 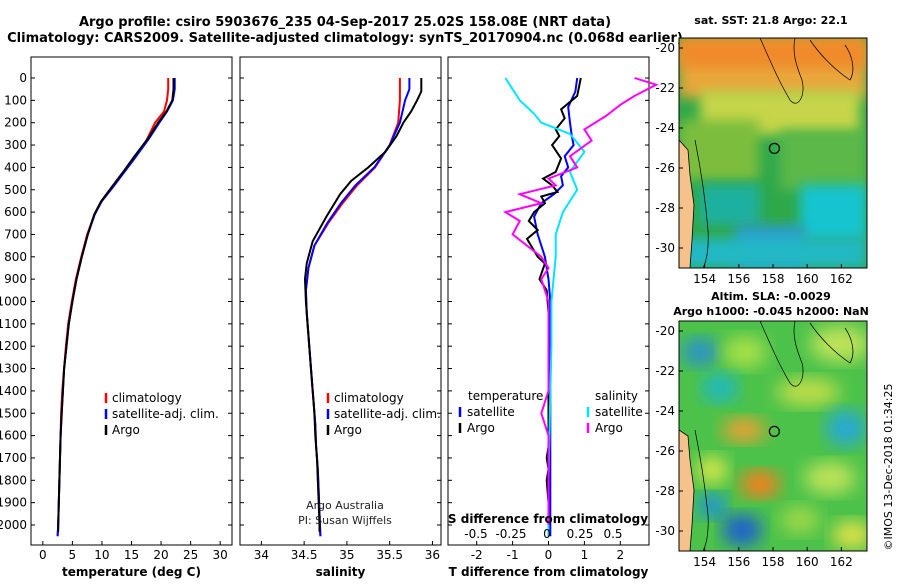 What do you see at coordinates (43, 555) in the screenshot?
I see `temperature-xtick-label: 0` at bounding box center [43, 555].